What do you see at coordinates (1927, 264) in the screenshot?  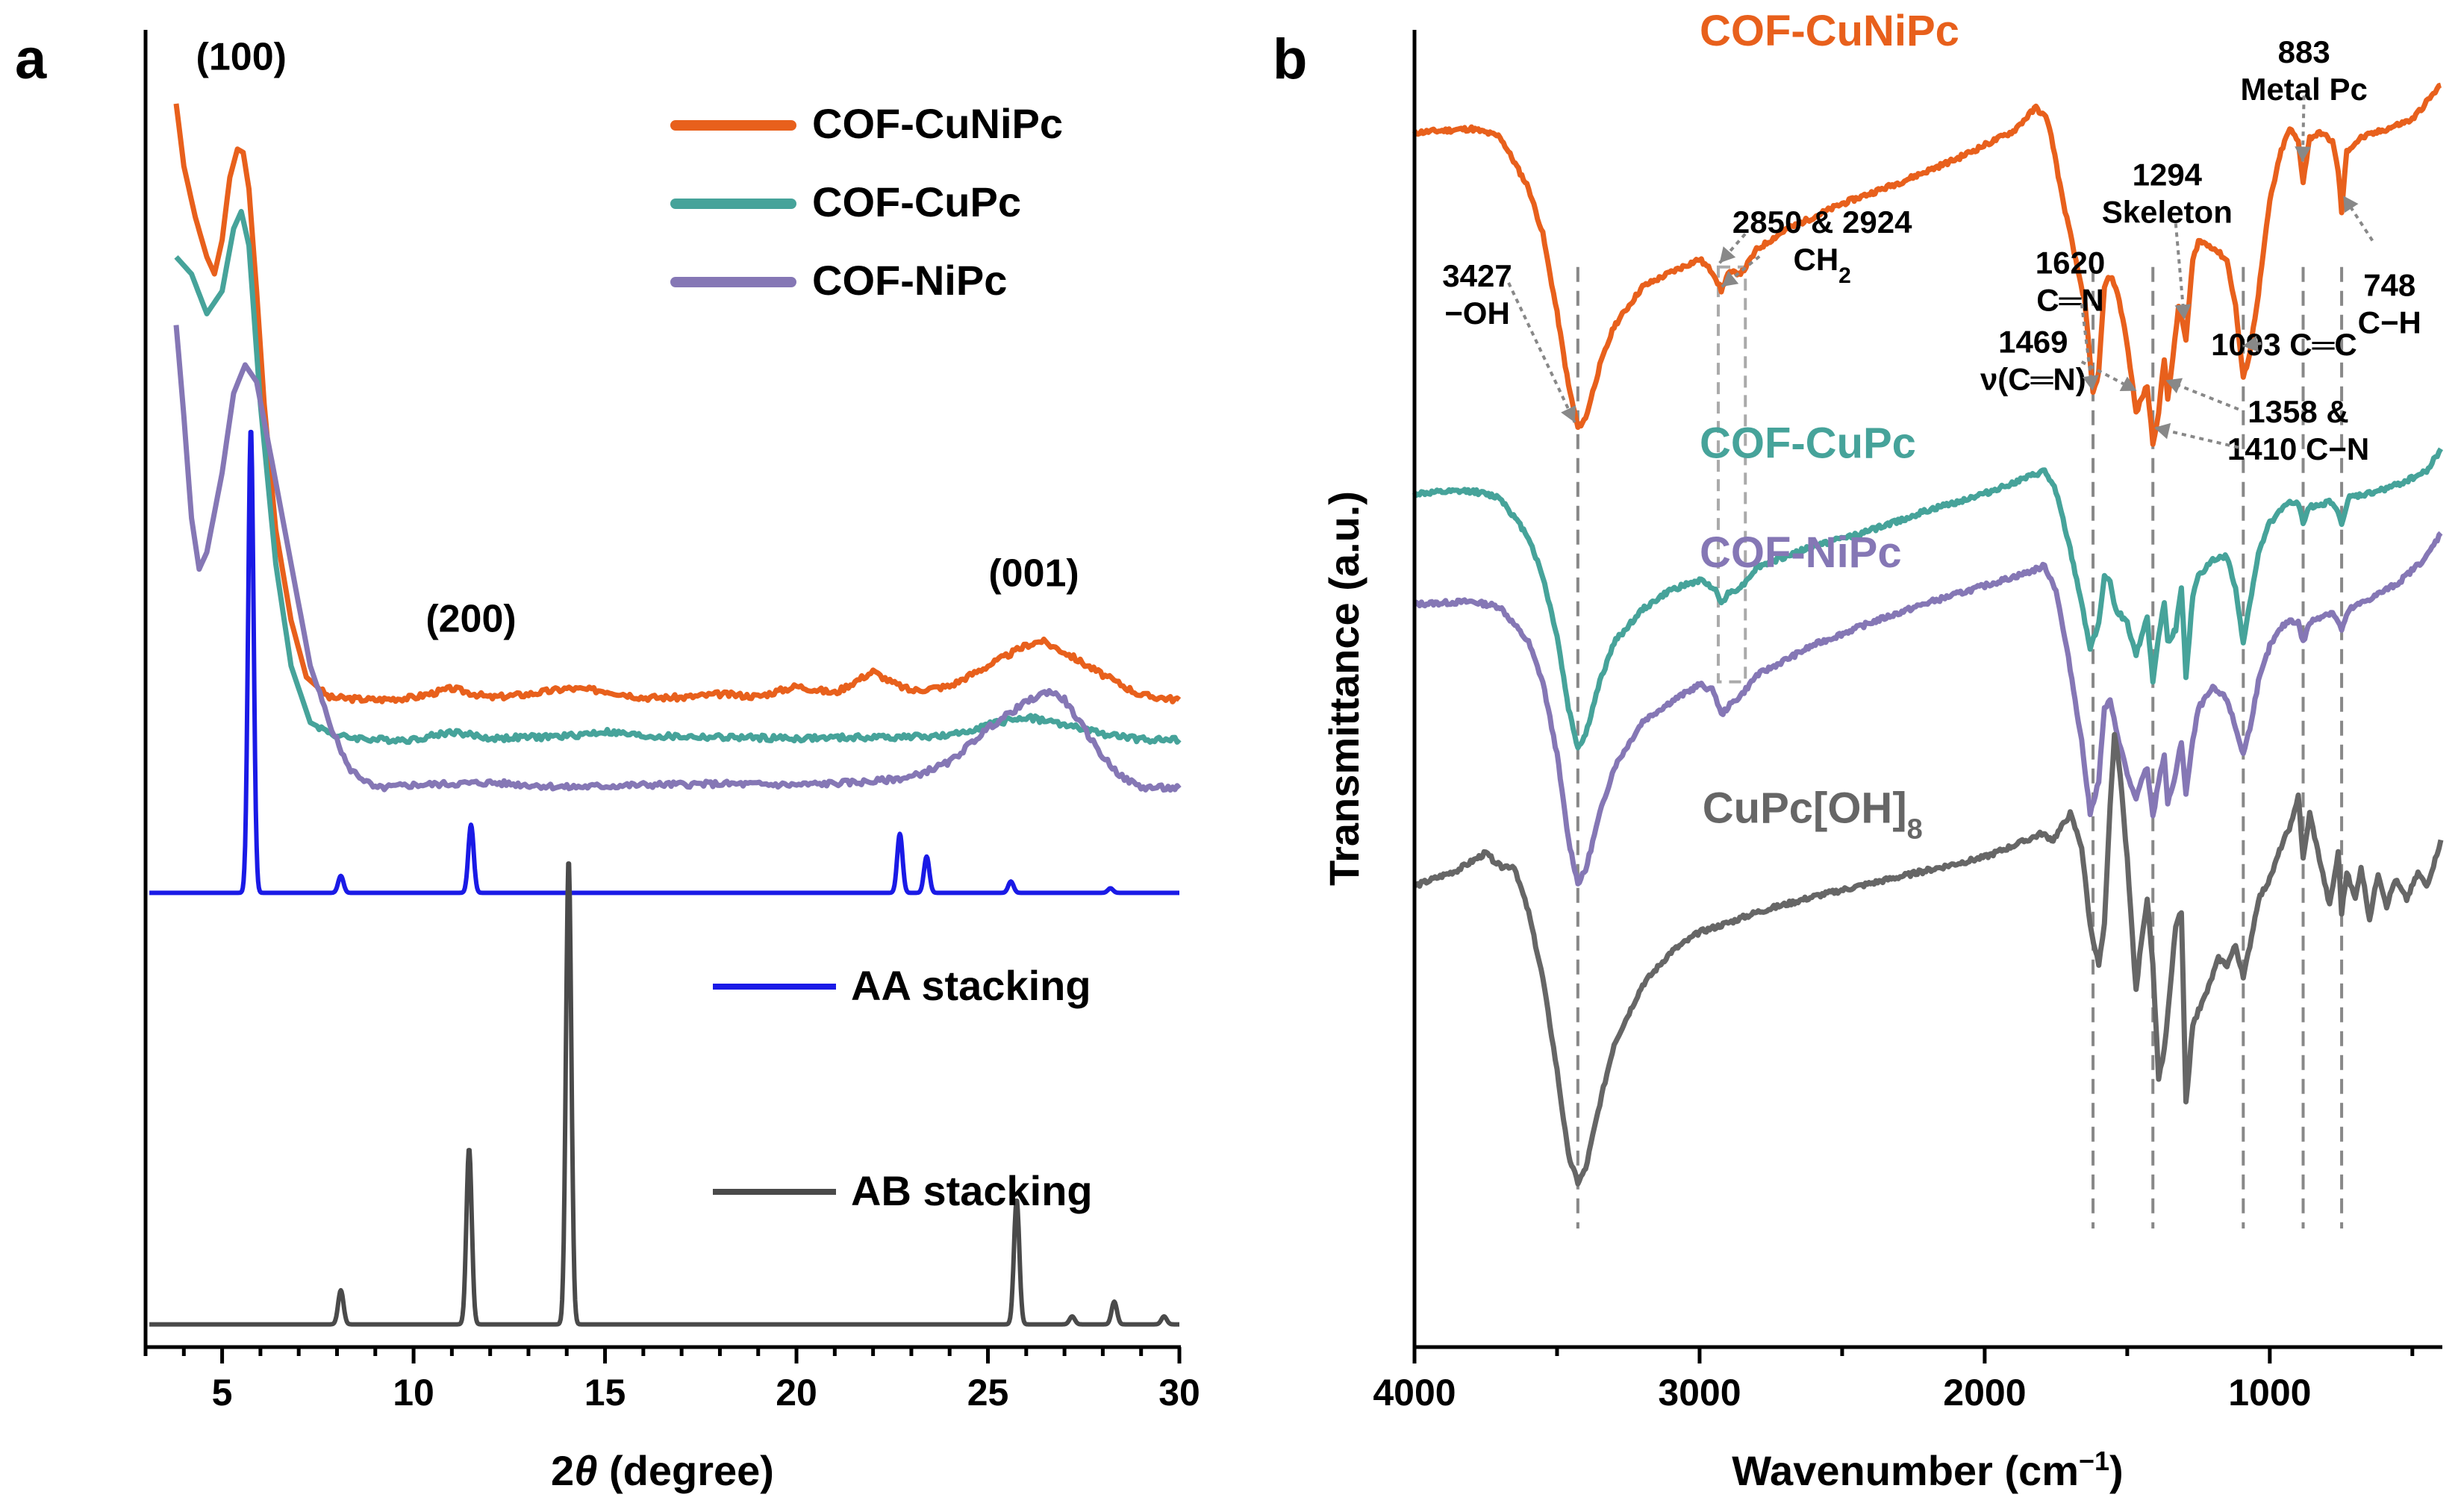 I see `ftir-series-cof-cunipc` at bounding box center [1927, 264].